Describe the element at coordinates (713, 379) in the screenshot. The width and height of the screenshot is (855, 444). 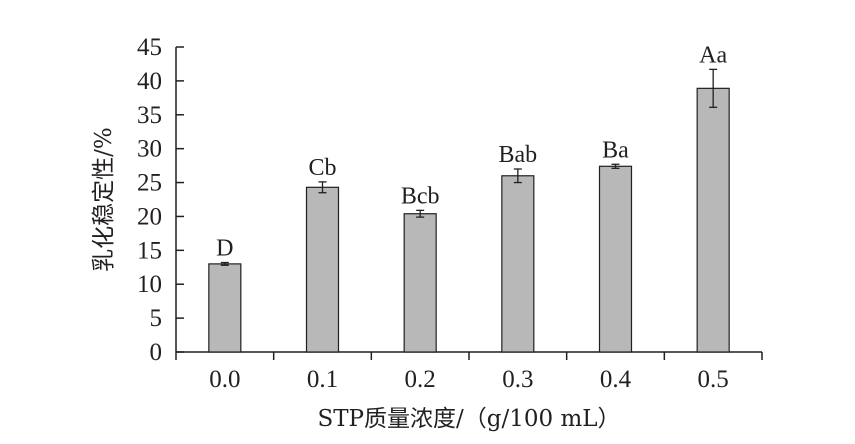
I see `x-tick-label: 0.5` at that location.